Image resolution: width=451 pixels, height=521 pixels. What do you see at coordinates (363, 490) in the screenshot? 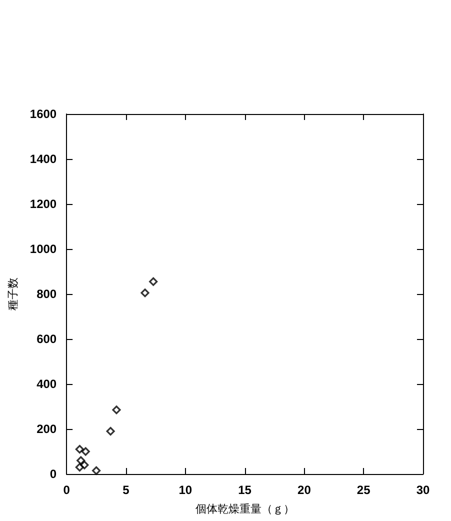
I see `x-tick-label: 25` at bounding box center [363, 490].